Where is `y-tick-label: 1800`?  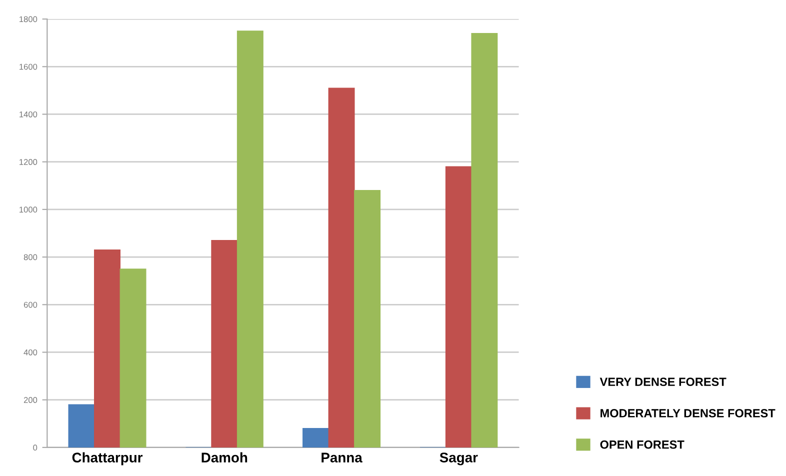 y-tick-label: 1800 is located at coordinates (29, 19).